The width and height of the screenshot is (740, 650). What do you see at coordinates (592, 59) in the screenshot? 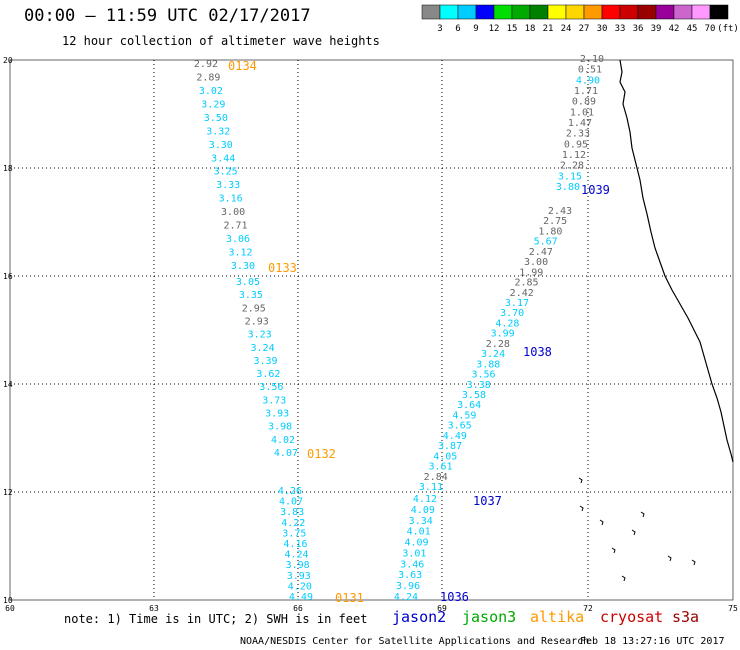
I see `wave-height-value: 2.10` at bounding box center [592, 59].